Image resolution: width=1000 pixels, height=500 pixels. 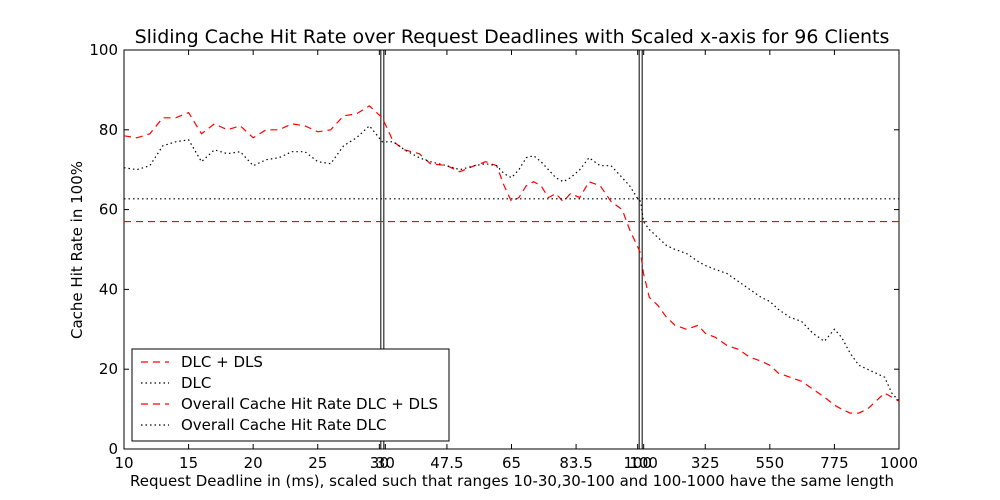 What do you see at coordinates (309, 404) in the screenshot?
I see `legend-label: Overall Cache Hit Rate DLC + DLS` at bounding box center [309, 404].